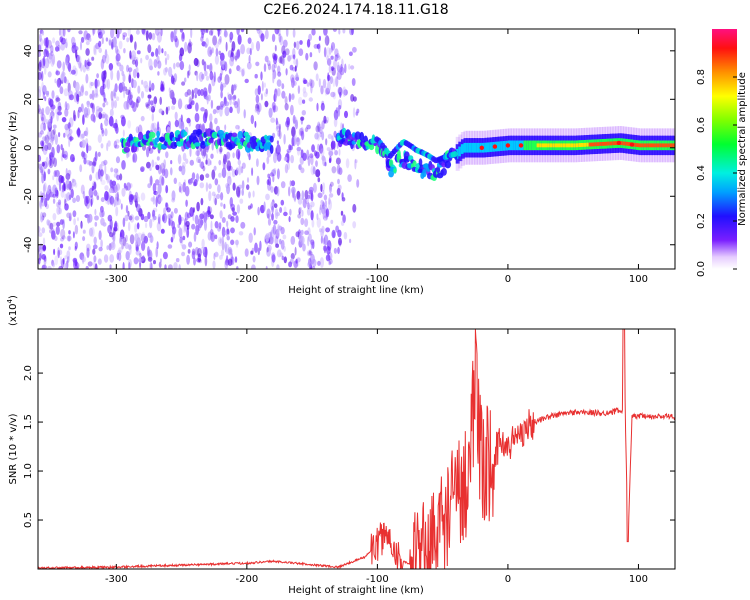 Image resolution: width=750 pixels, height=600 pixels. I want to click on signal-peak, so click(556, 145).